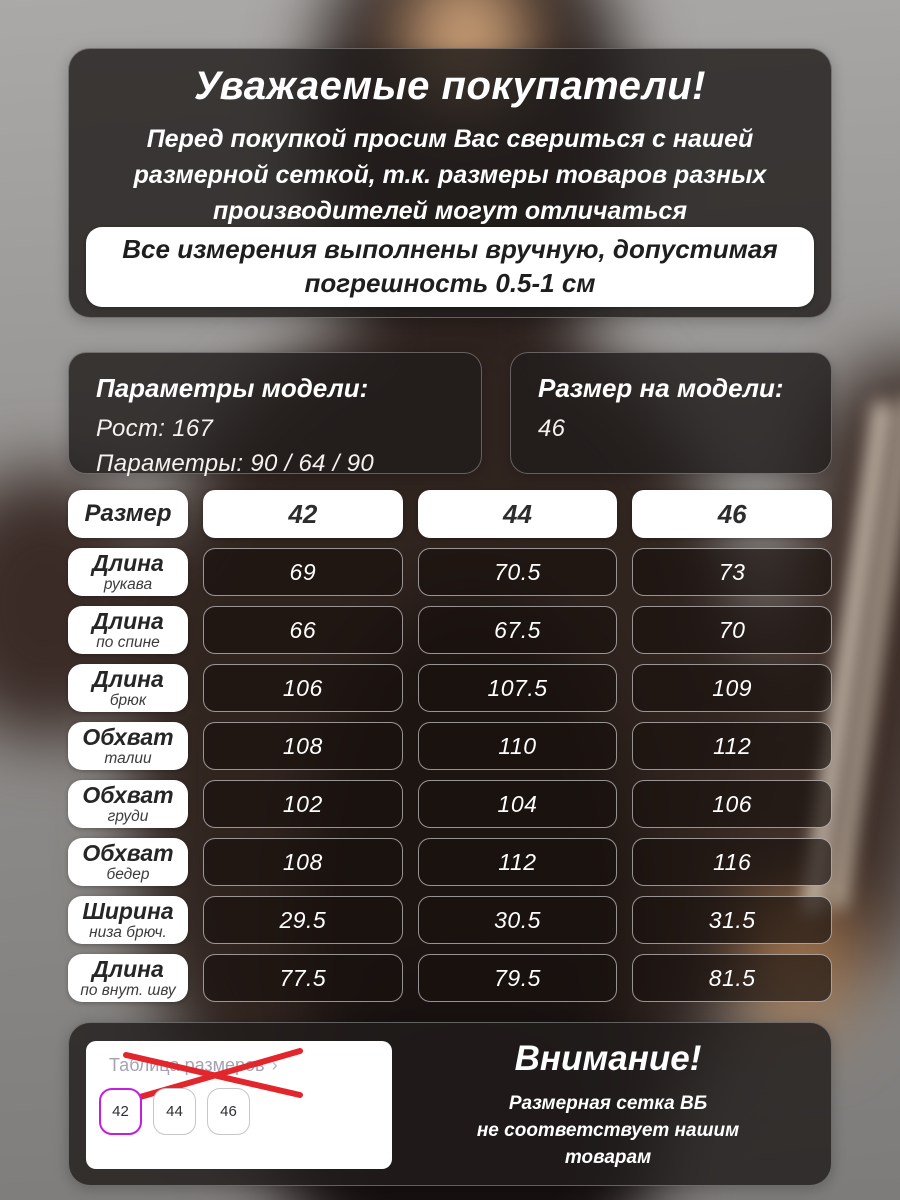 The height and width of the screenshot is (1200, 900). Describe the element at coordinates (517, 630) in the screenshot. I see `table-cell: 67.5` at that location.